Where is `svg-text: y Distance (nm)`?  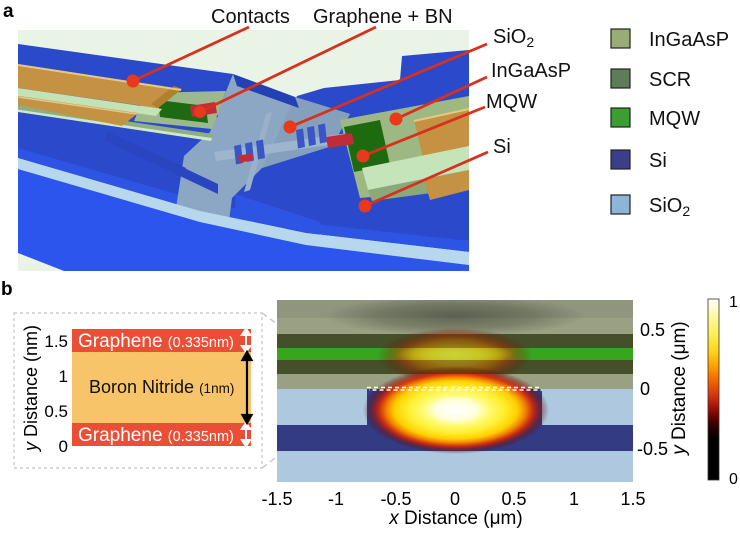 svg-text: y Distance (nm) is located at coordinates (31, 389).